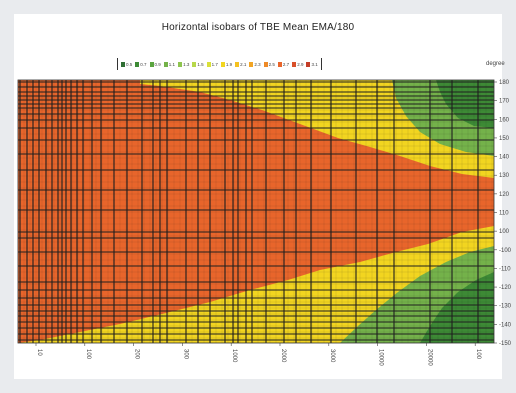 The height and width of the screenshot is (393, 516). I want to click on x-tick-label: 300, so click(185, 354).